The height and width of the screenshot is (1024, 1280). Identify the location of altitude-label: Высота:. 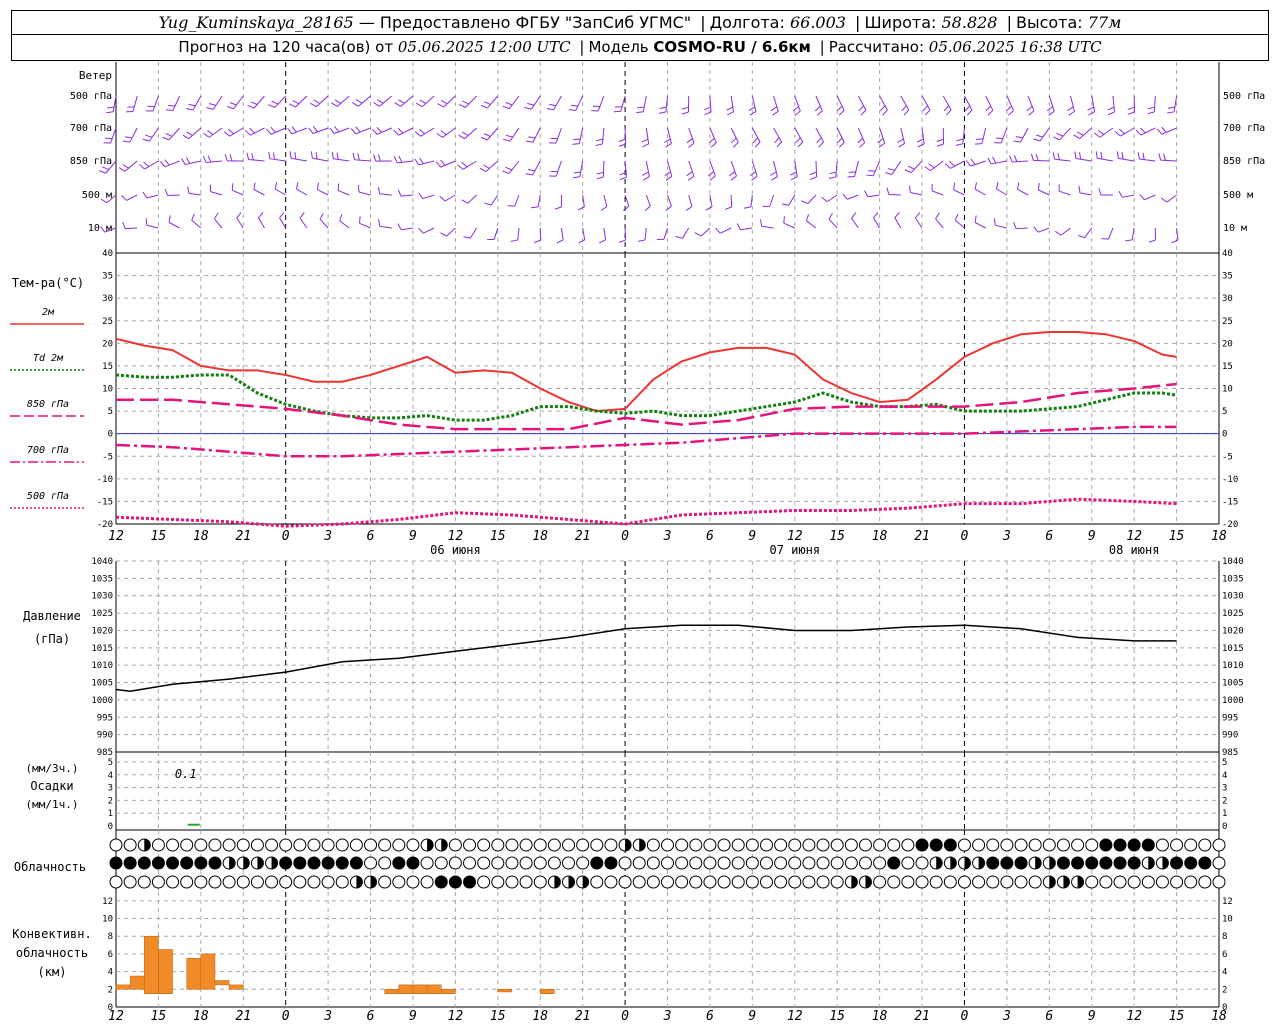
(1049, 22).